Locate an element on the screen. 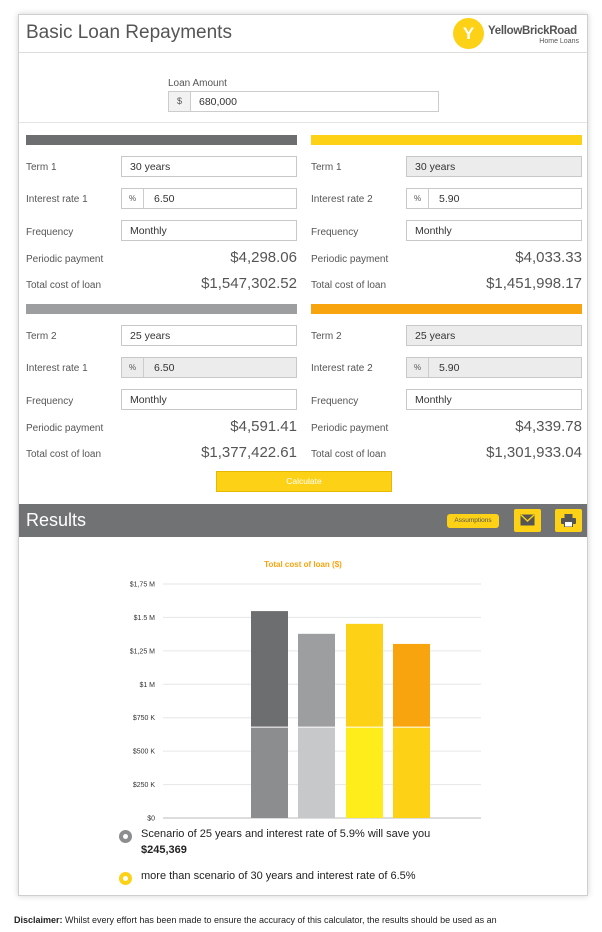 This screenshot has height=932, width=602. y-tick-label: $500 K is located at coordinates (144, 752).